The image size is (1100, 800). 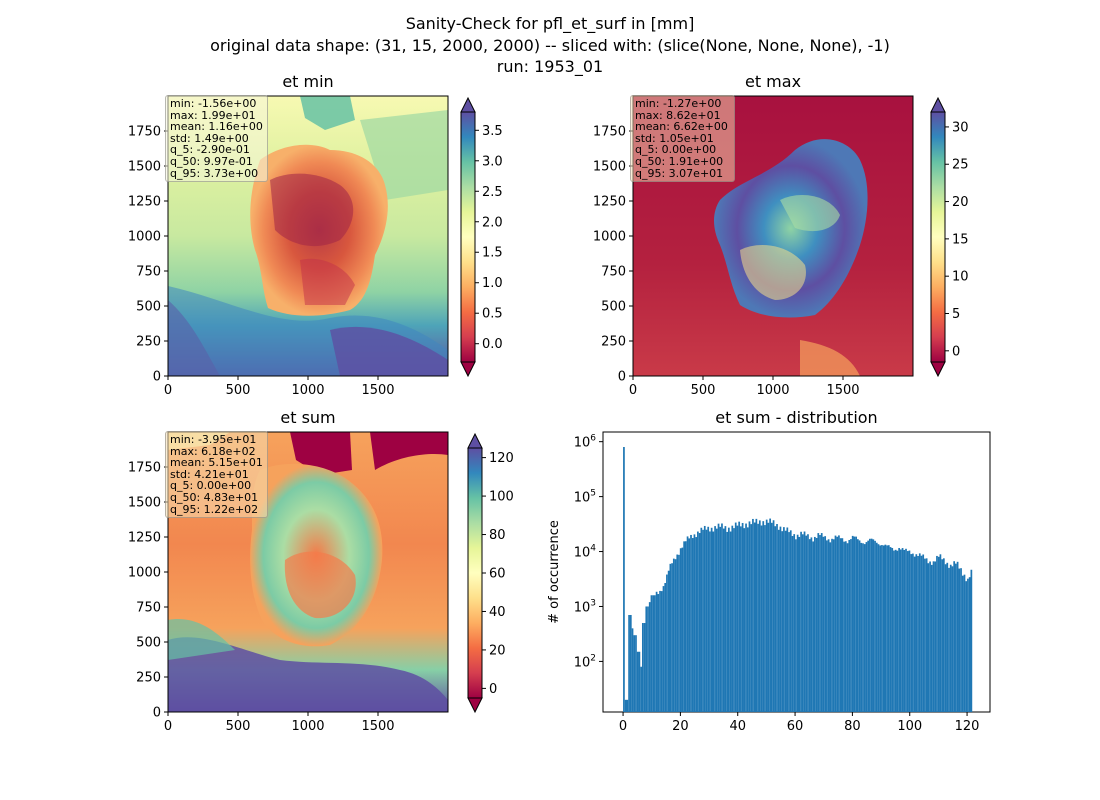 What do you see at coordinates (216, 463) in the screenshot?
I see `stat-mean: mean: 5.15e+01` at bounding box center [216, 463].